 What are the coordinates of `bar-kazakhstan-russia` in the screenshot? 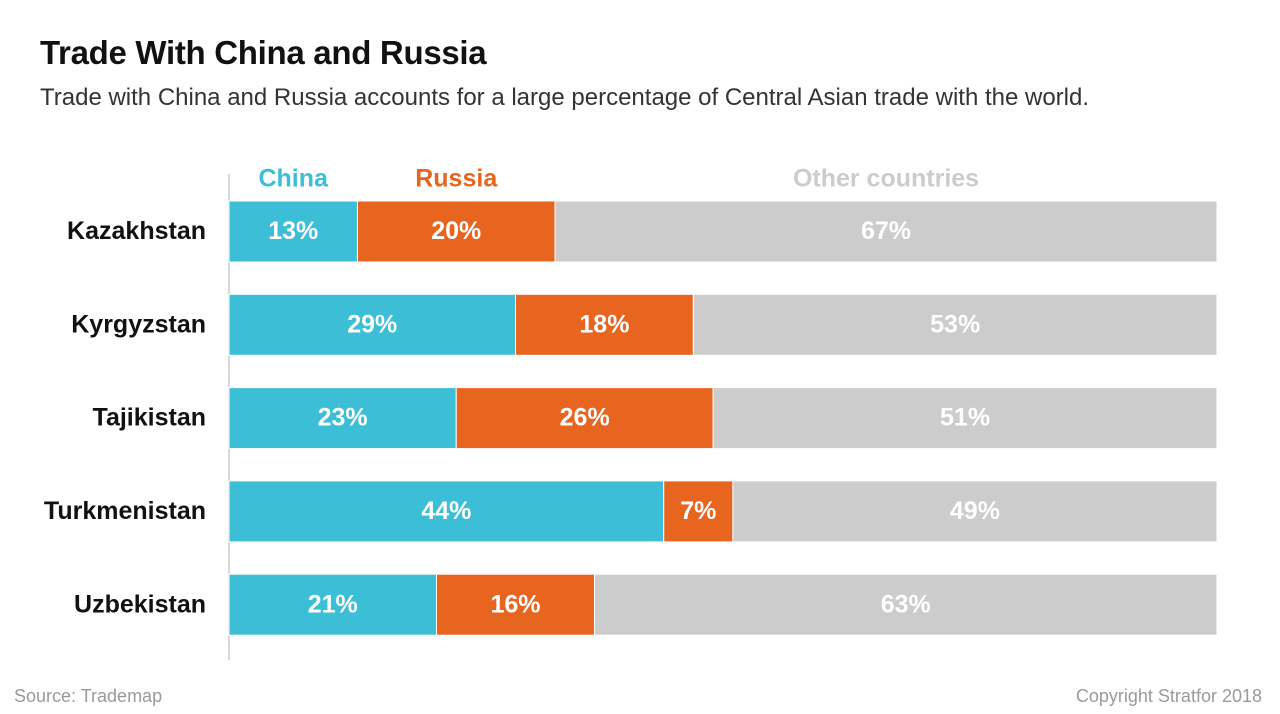 It's located at (456, 231).